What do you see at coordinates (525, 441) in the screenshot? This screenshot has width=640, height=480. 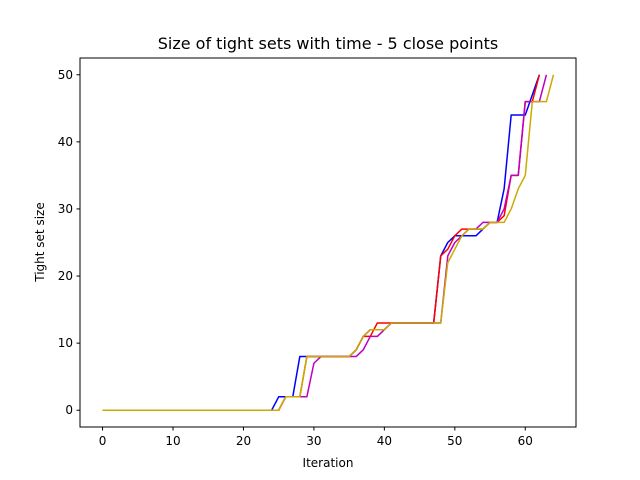 I see `x-tick-label: 60` at bounding box center [525, 441].